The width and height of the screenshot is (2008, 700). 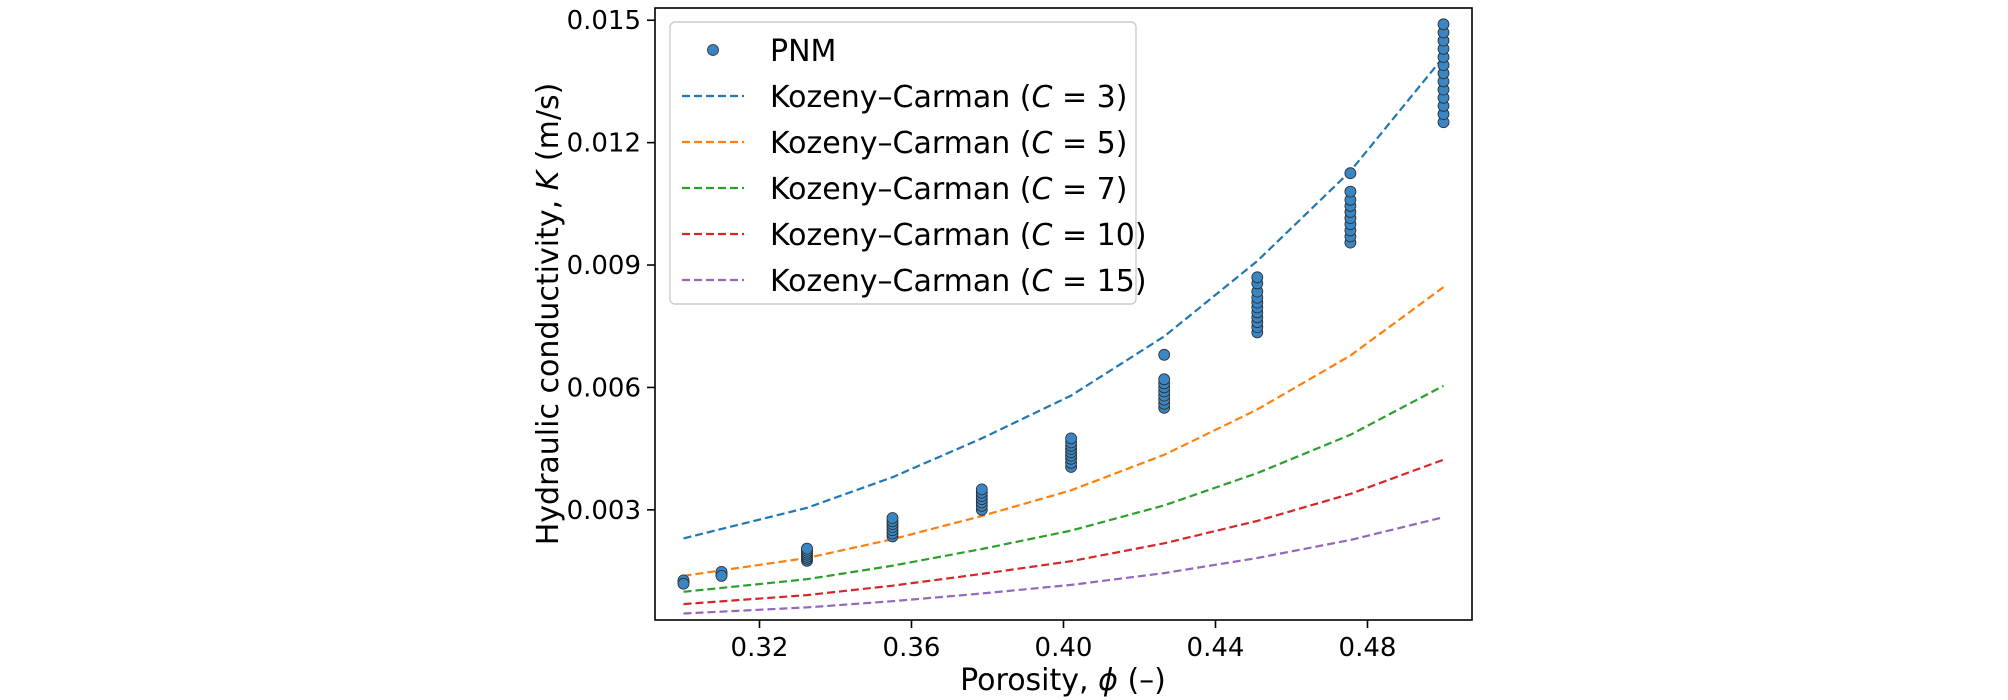 What do you see at coordinates (713, 50) in the screenshot?
I see `legend-marker-pnm` at bounding box center [713, 50].